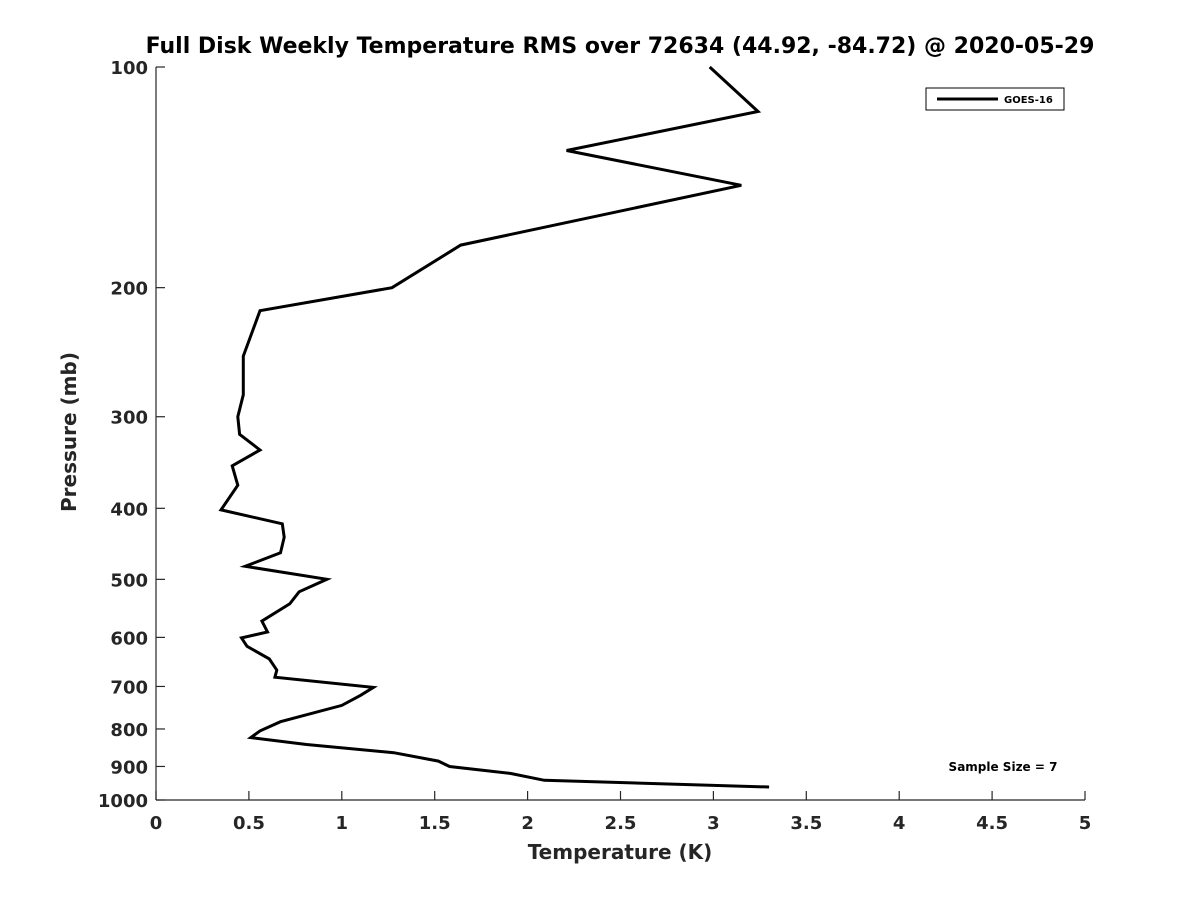 The width and height of the screenshot is (1200, 900). What do you see at coordinates (621, 823) in the screenshot?
I see `x-tick-label: 2.5` at bounding box center [621, 823].